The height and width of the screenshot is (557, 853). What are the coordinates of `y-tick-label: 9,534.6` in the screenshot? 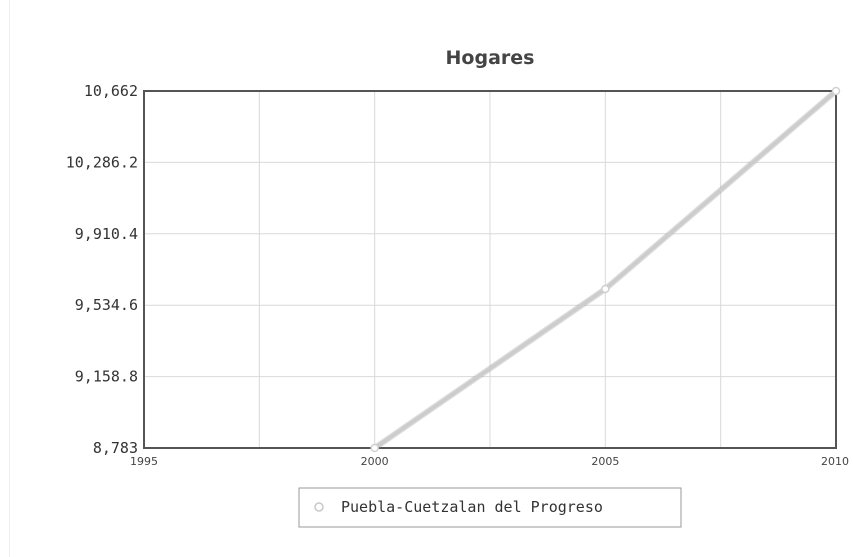 It's located at (106, 305).